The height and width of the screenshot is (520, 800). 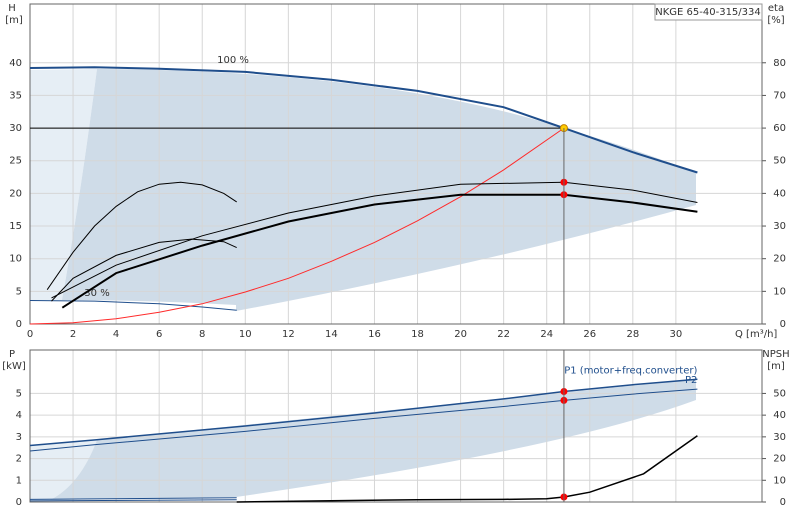 I want to click on annotation: 30 %, so click(x=96, y=293).